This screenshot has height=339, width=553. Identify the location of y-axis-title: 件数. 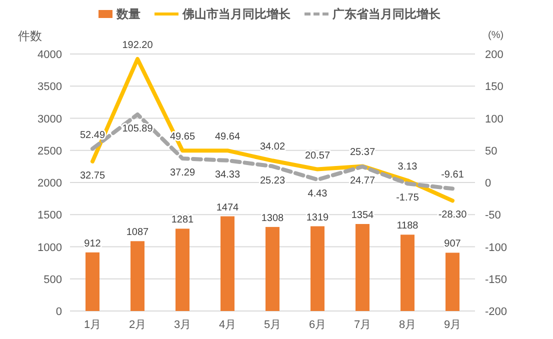
(30, 36).